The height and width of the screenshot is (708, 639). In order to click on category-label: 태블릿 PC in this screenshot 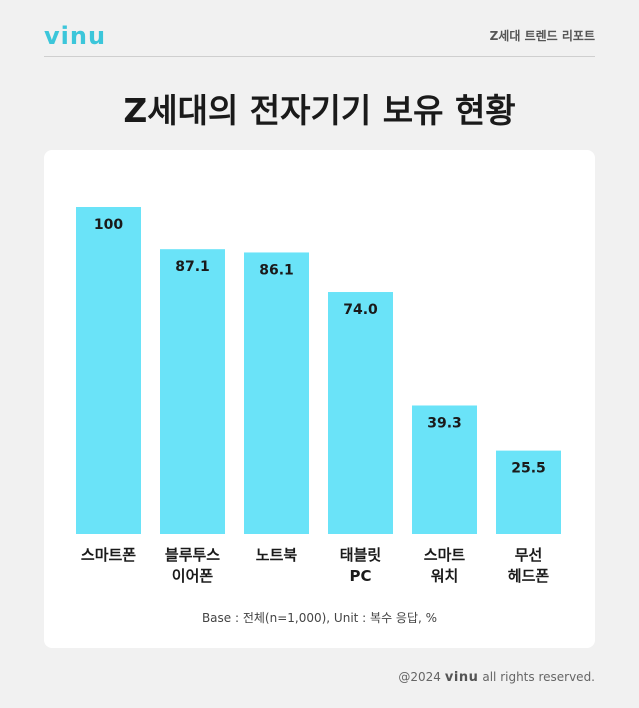, I will do `click(361, 565)`.